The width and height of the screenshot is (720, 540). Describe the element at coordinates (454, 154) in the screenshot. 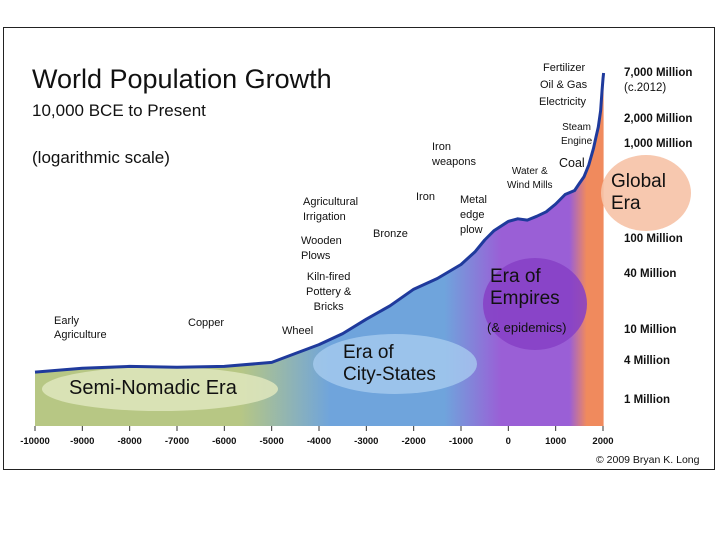

I see `annotation-iron-weapons: Iron weapons` at that location.